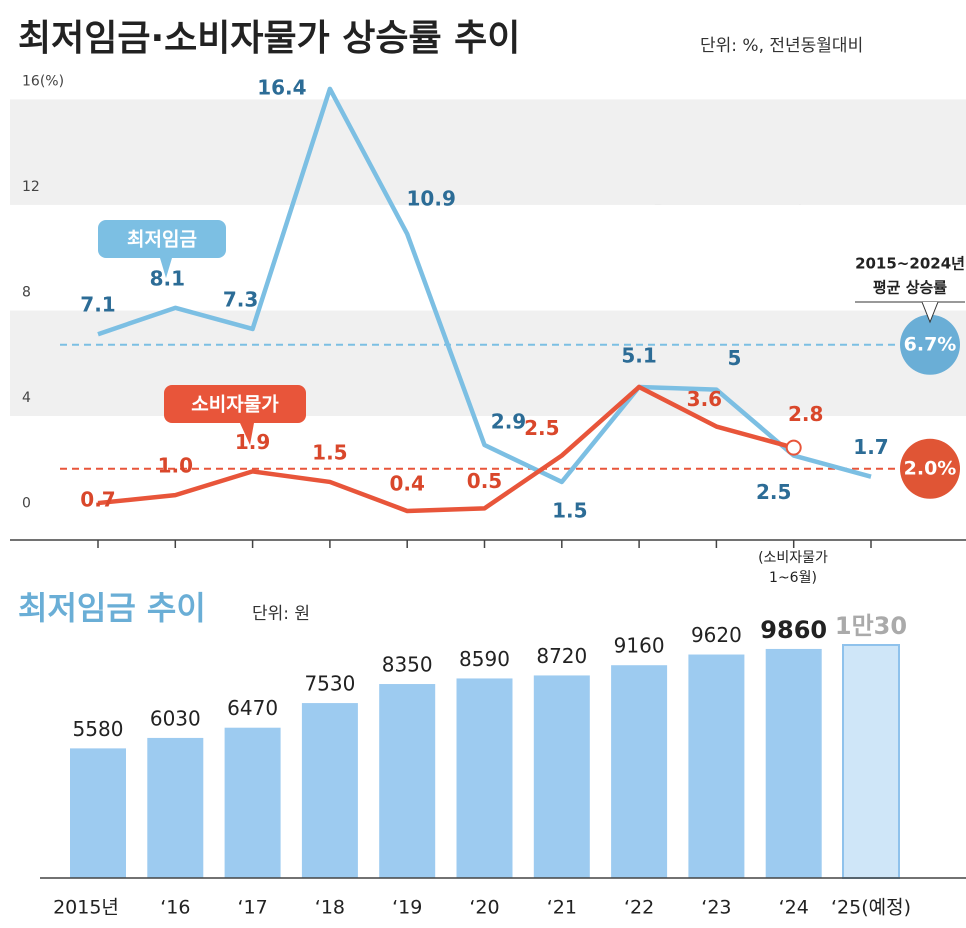 This screenshot has width=966, height=928. I want to click on data-label: 3.6, so click(704, 399).